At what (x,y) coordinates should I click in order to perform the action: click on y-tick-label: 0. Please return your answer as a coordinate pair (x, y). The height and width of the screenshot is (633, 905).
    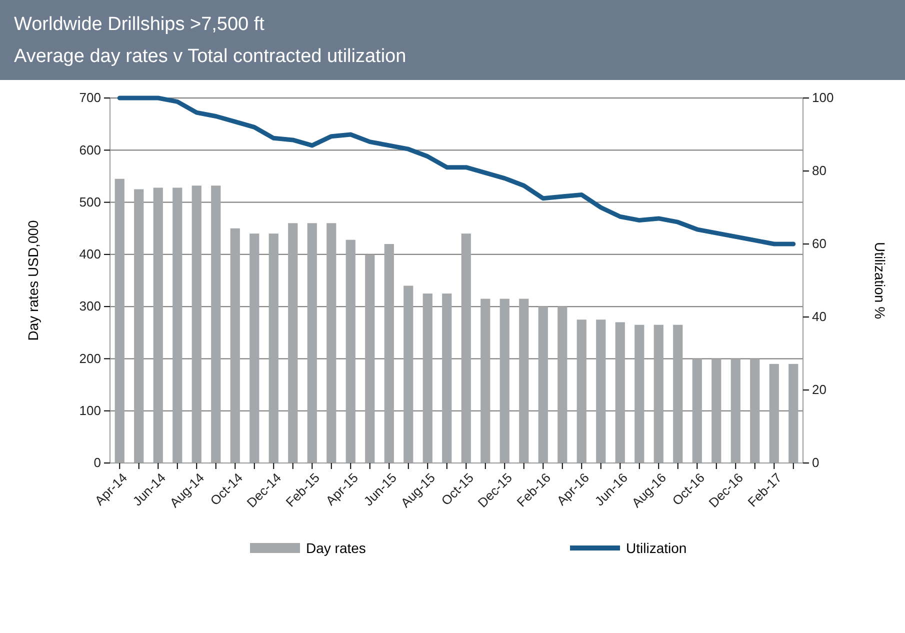
    Looking at the image, I should click on (97, 462).